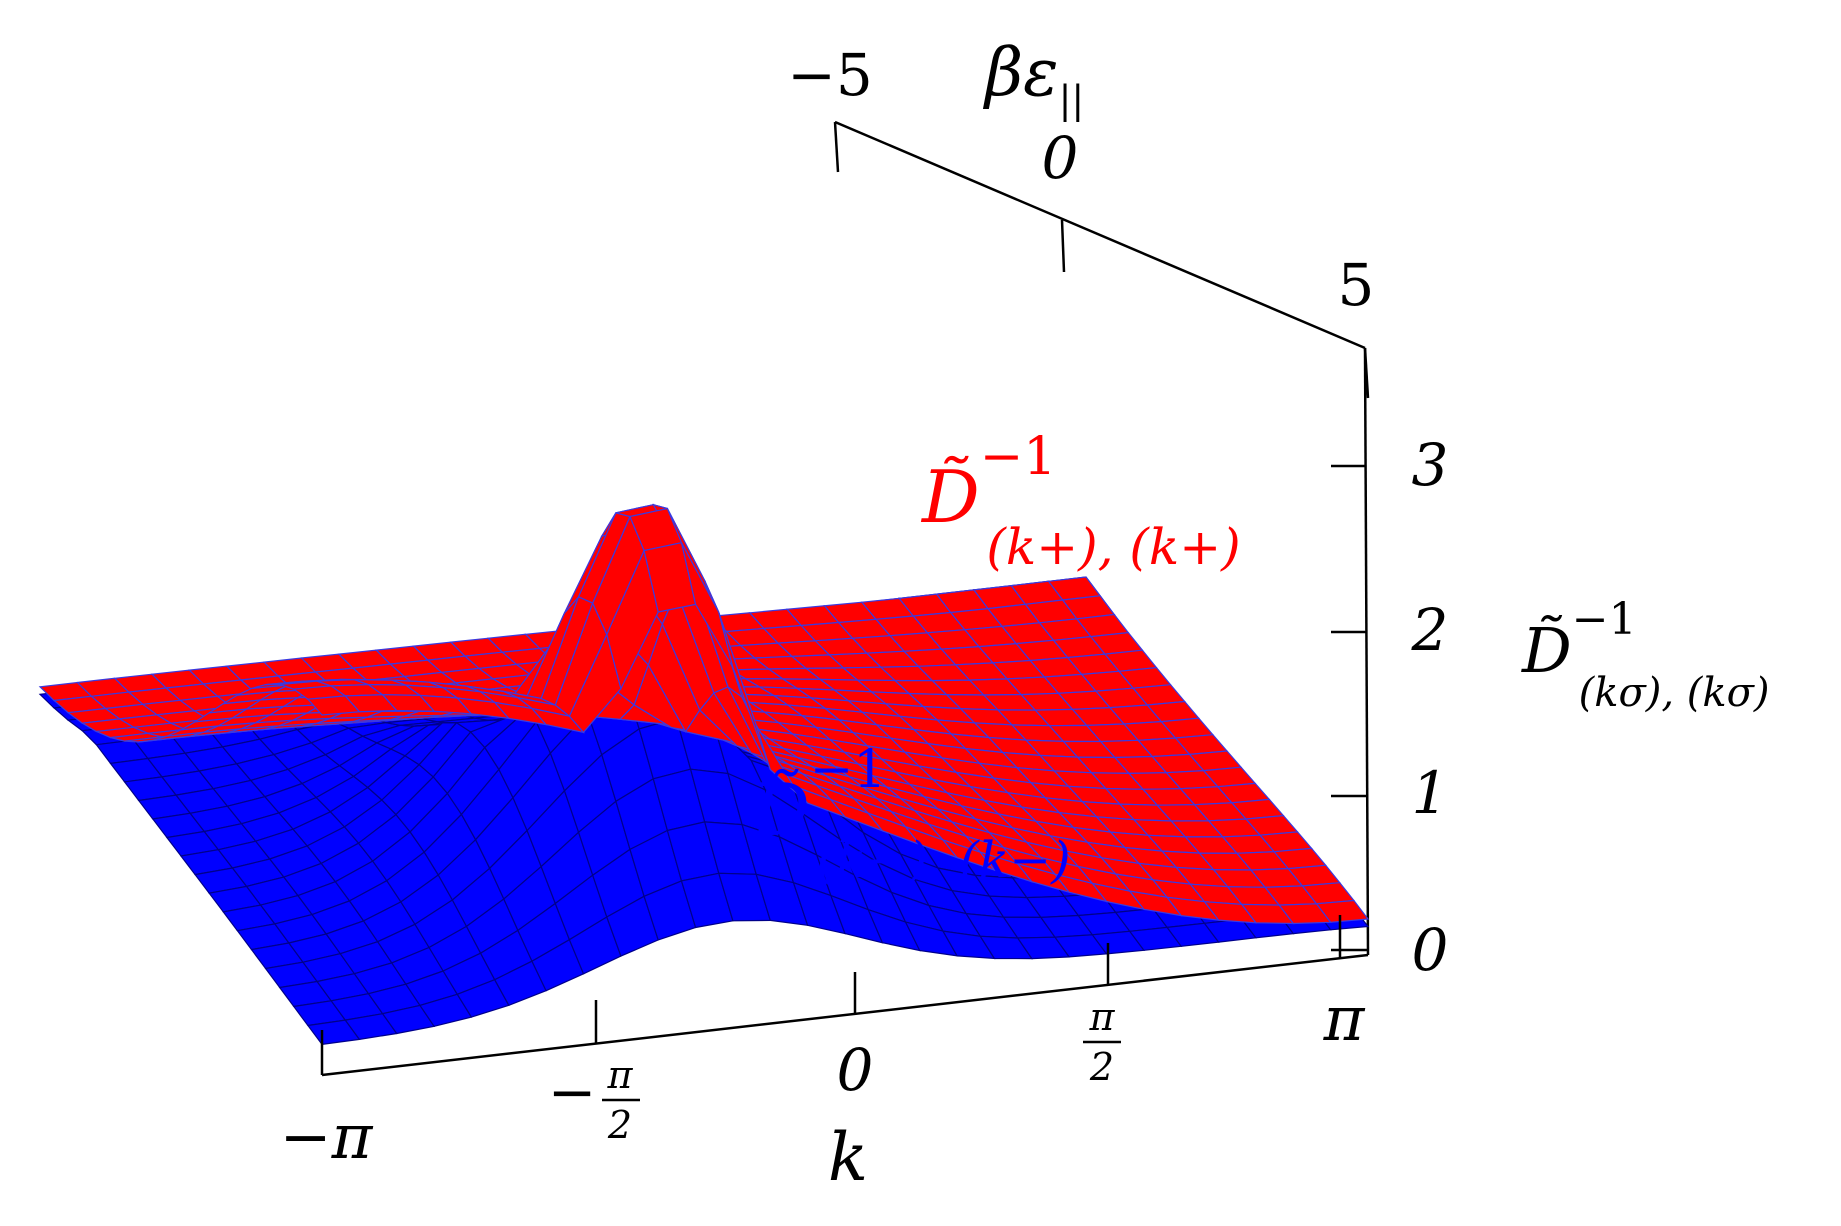 The width and height of the screenshot is (1841, 1226). I want to click on k-axis-line, so click(845, 1015).